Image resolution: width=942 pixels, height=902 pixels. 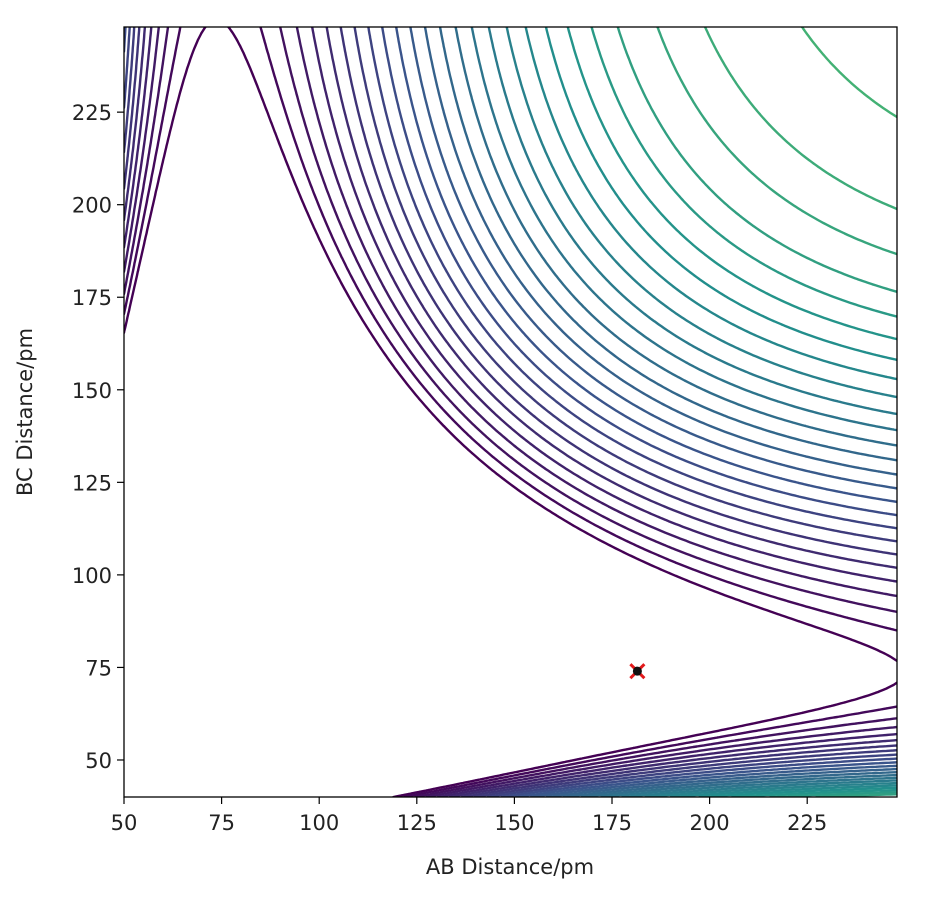 What do you see at coordinates (92, 391) in the screenshot?
I see `y-tick-label: 150` at bounding box center [92, 391].